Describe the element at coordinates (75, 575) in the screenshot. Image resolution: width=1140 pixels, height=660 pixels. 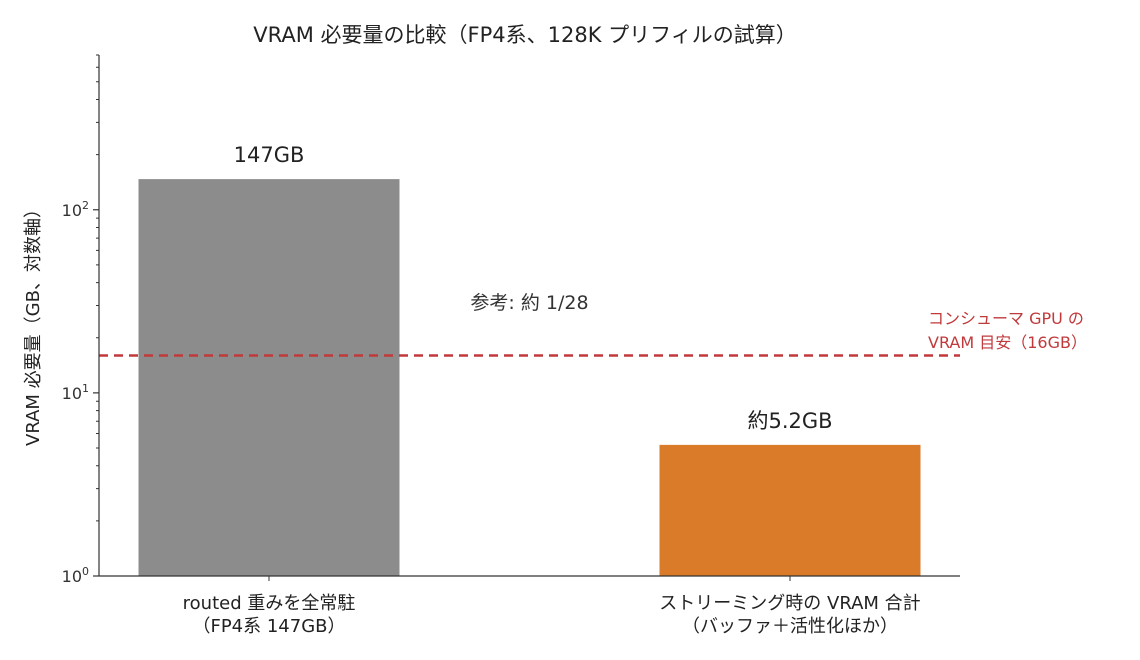
I see `y-tick-label-0: 10⁰` at that location.